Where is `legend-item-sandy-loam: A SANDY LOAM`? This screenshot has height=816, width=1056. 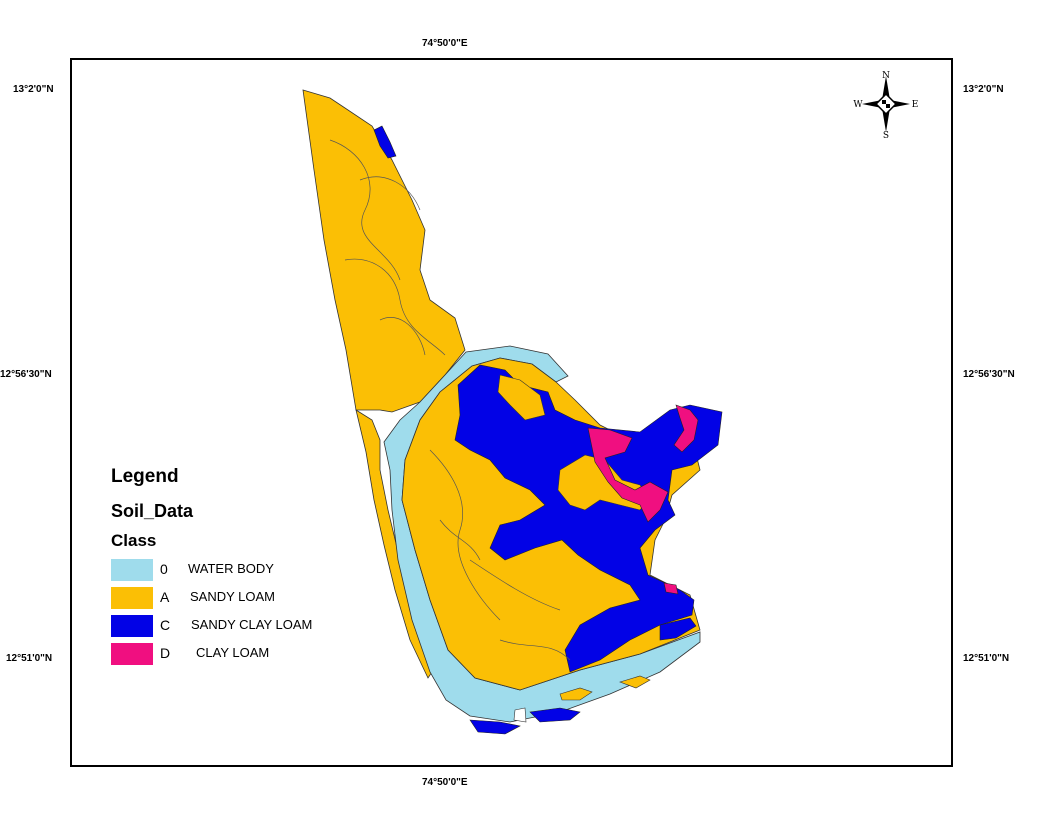 legend-item-sandy-loam: A SANDY LOAM is located at coordinates (241, 598).